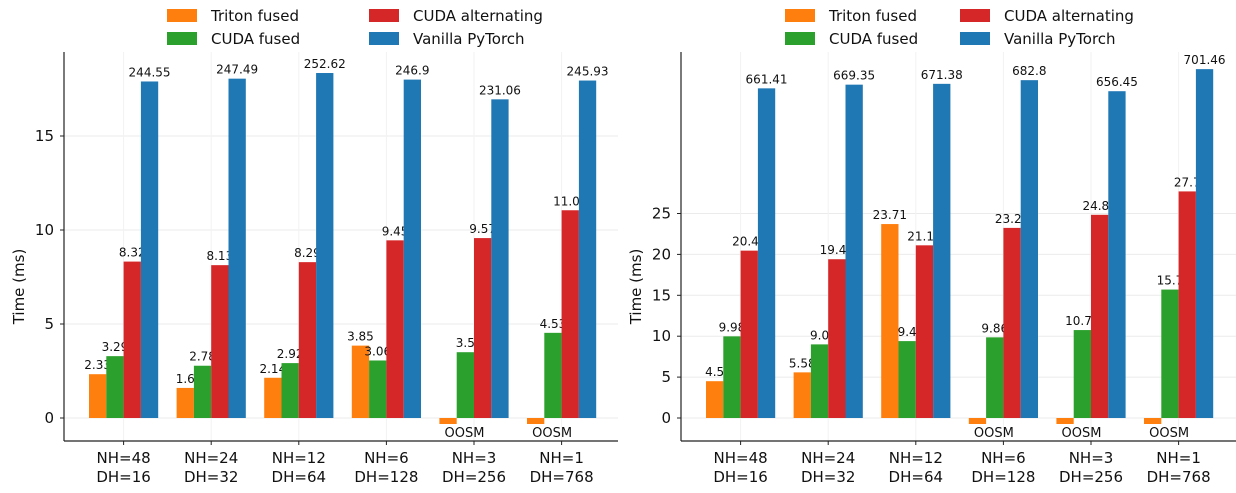 This screenshot has width=1236, height=493. Describe the element at coordinates (570, 201) in the screenshot. I see `bar-value-label: 11.05` at that location.